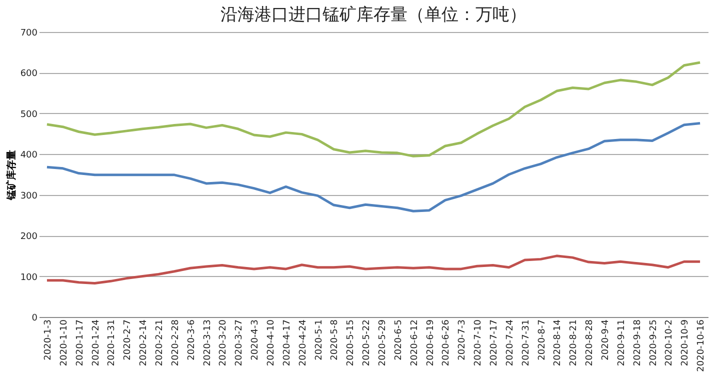  I want to click on x-tick-label: 2020-10-9, so click(685, 342).